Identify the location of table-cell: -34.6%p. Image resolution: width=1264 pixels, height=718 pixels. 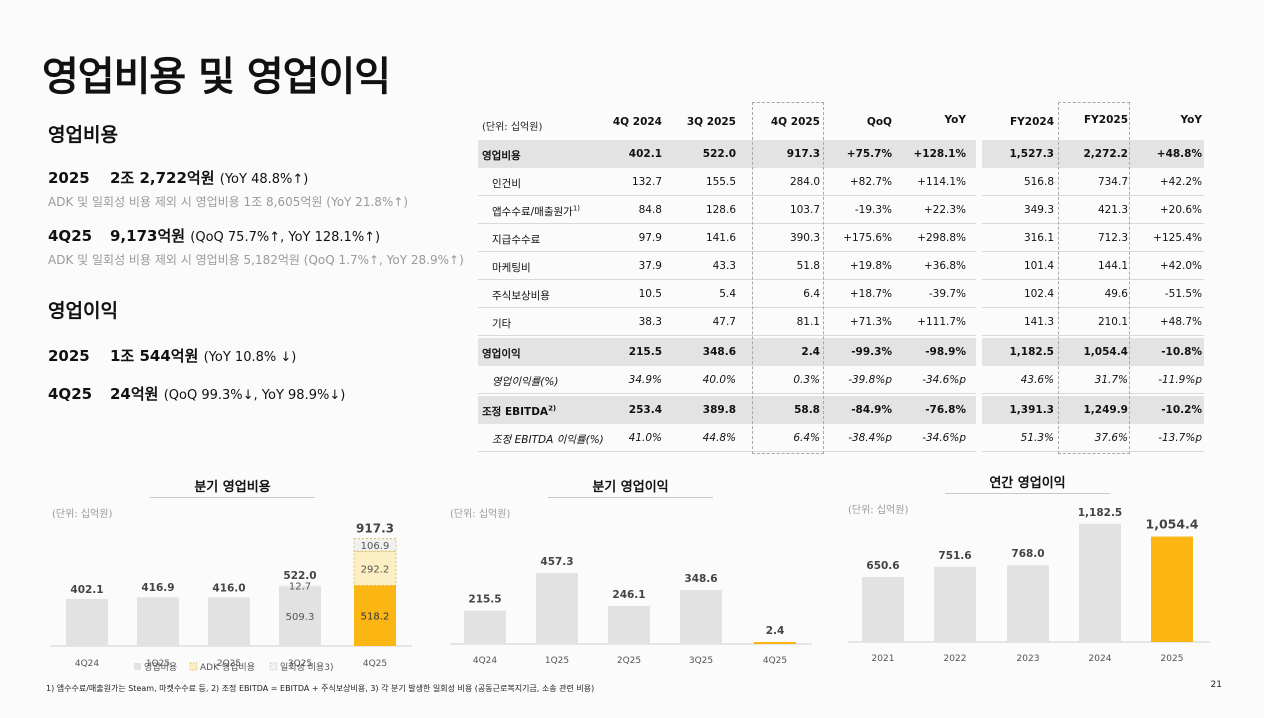
(944, 380).